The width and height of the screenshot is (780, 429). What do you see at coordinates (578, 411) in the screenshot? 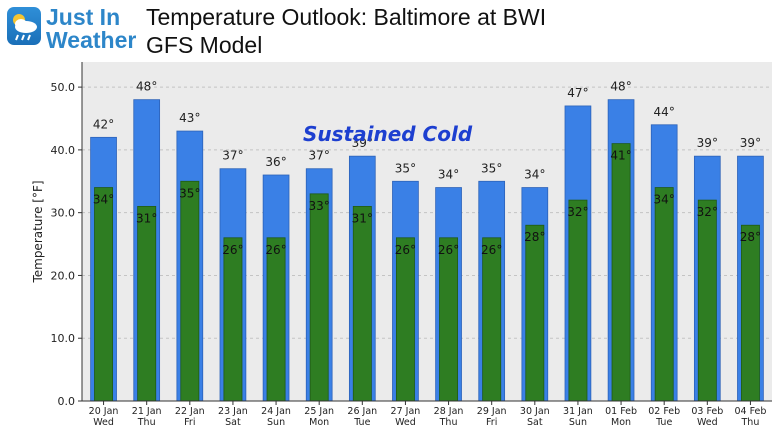
I see `x-tick-label-date: 31 Jan` at bounding box center [578, 411].